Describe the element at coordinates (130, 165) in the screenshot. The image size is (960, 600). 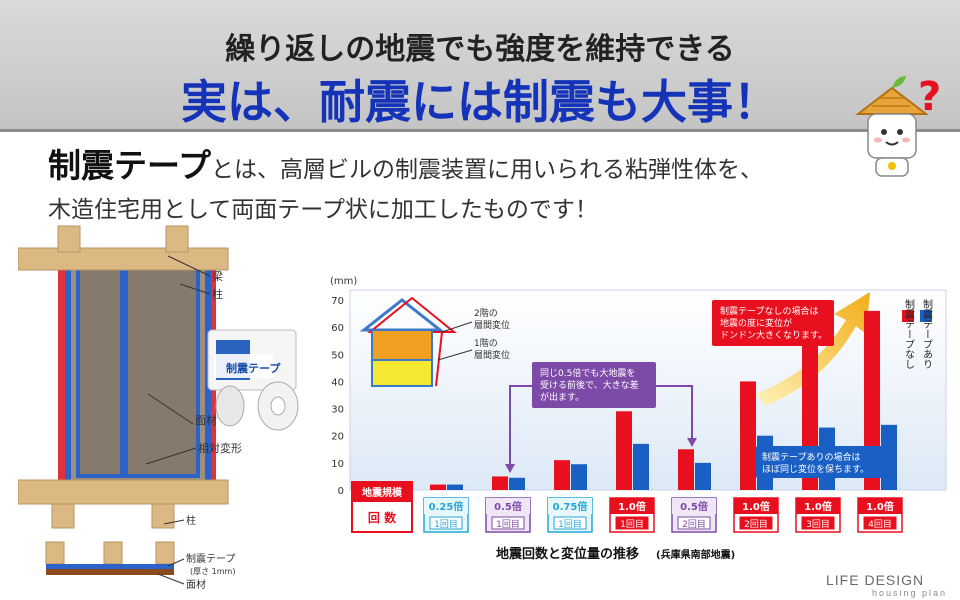
I see `intro-lead: 制震テープ` at that location.